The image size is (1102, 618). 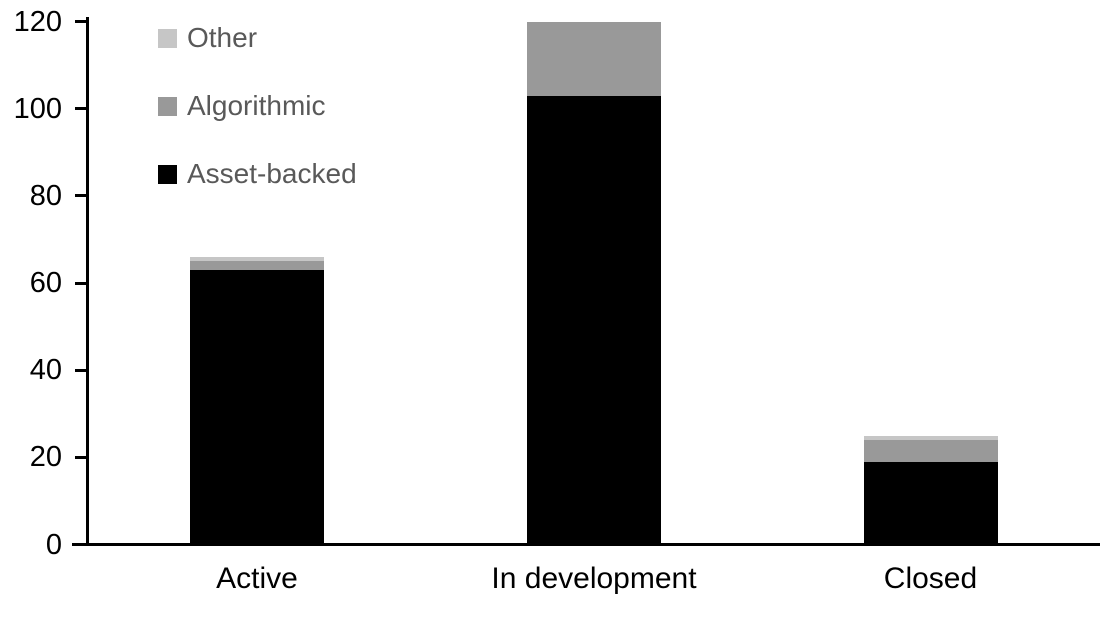 What do you see at coordinates (256, 105) in the screenshot?
I see `legend-label-algorithmic: Algorithmic` at bounding box center [256, 105].